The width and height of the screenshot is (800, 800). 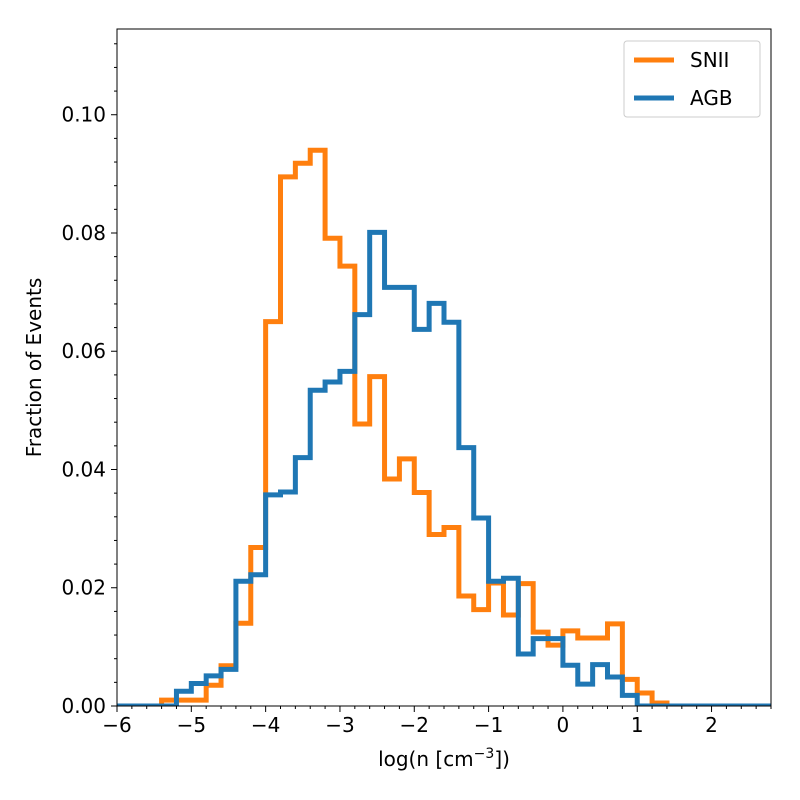 What do you see at coordinates (414, 725) in the screenshot?
I see `x-tick-label: −2` at bounding box center [414, 725].